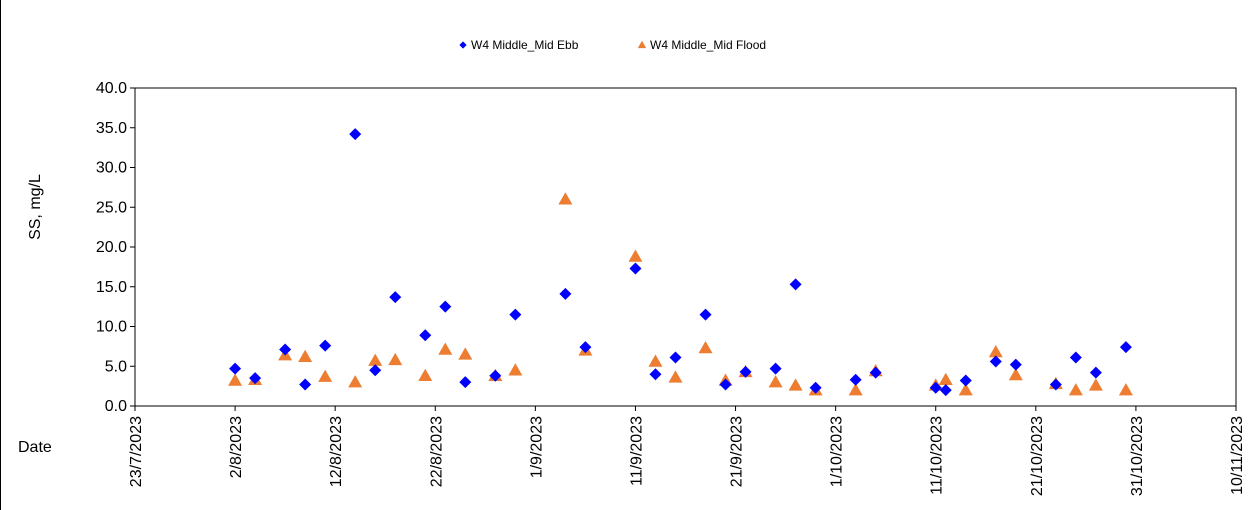 The height and width of the screenshot is (510, 1249). I want to click on y-axis: 0.0 5.0 10.0 15.0 20.0 25.0 30.0 35.0 40.0, so click(115, 247).